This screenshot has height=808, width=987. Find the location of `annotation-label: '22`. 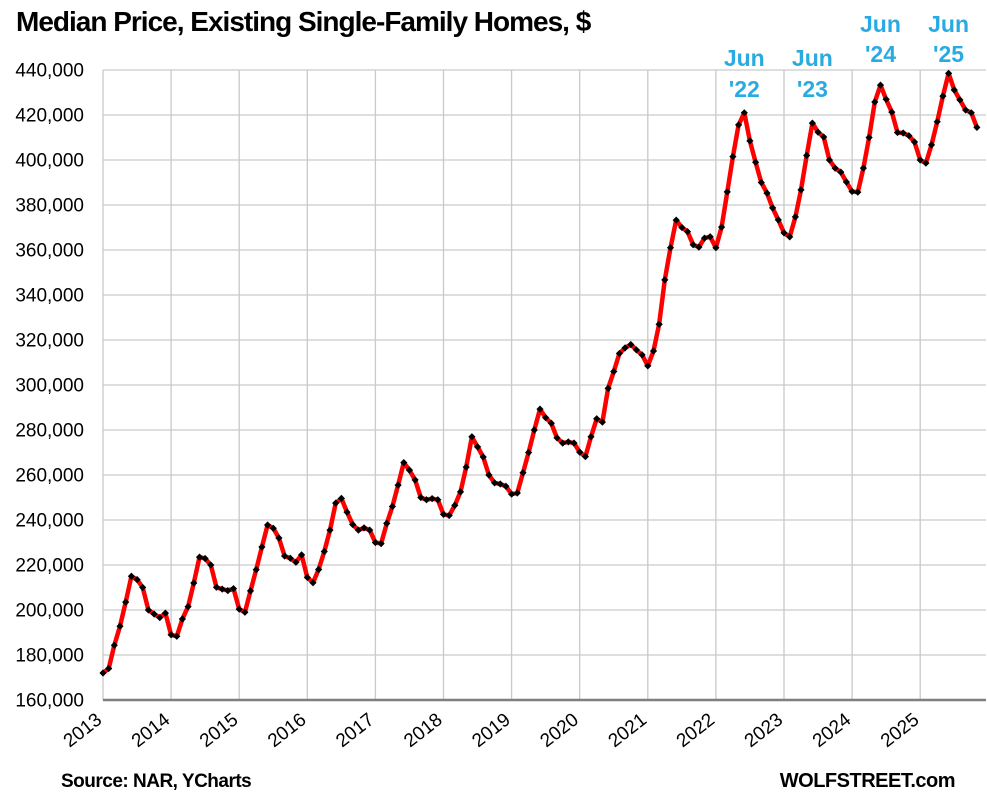

annotation-label: '22 is located at coordinates (744, 89).